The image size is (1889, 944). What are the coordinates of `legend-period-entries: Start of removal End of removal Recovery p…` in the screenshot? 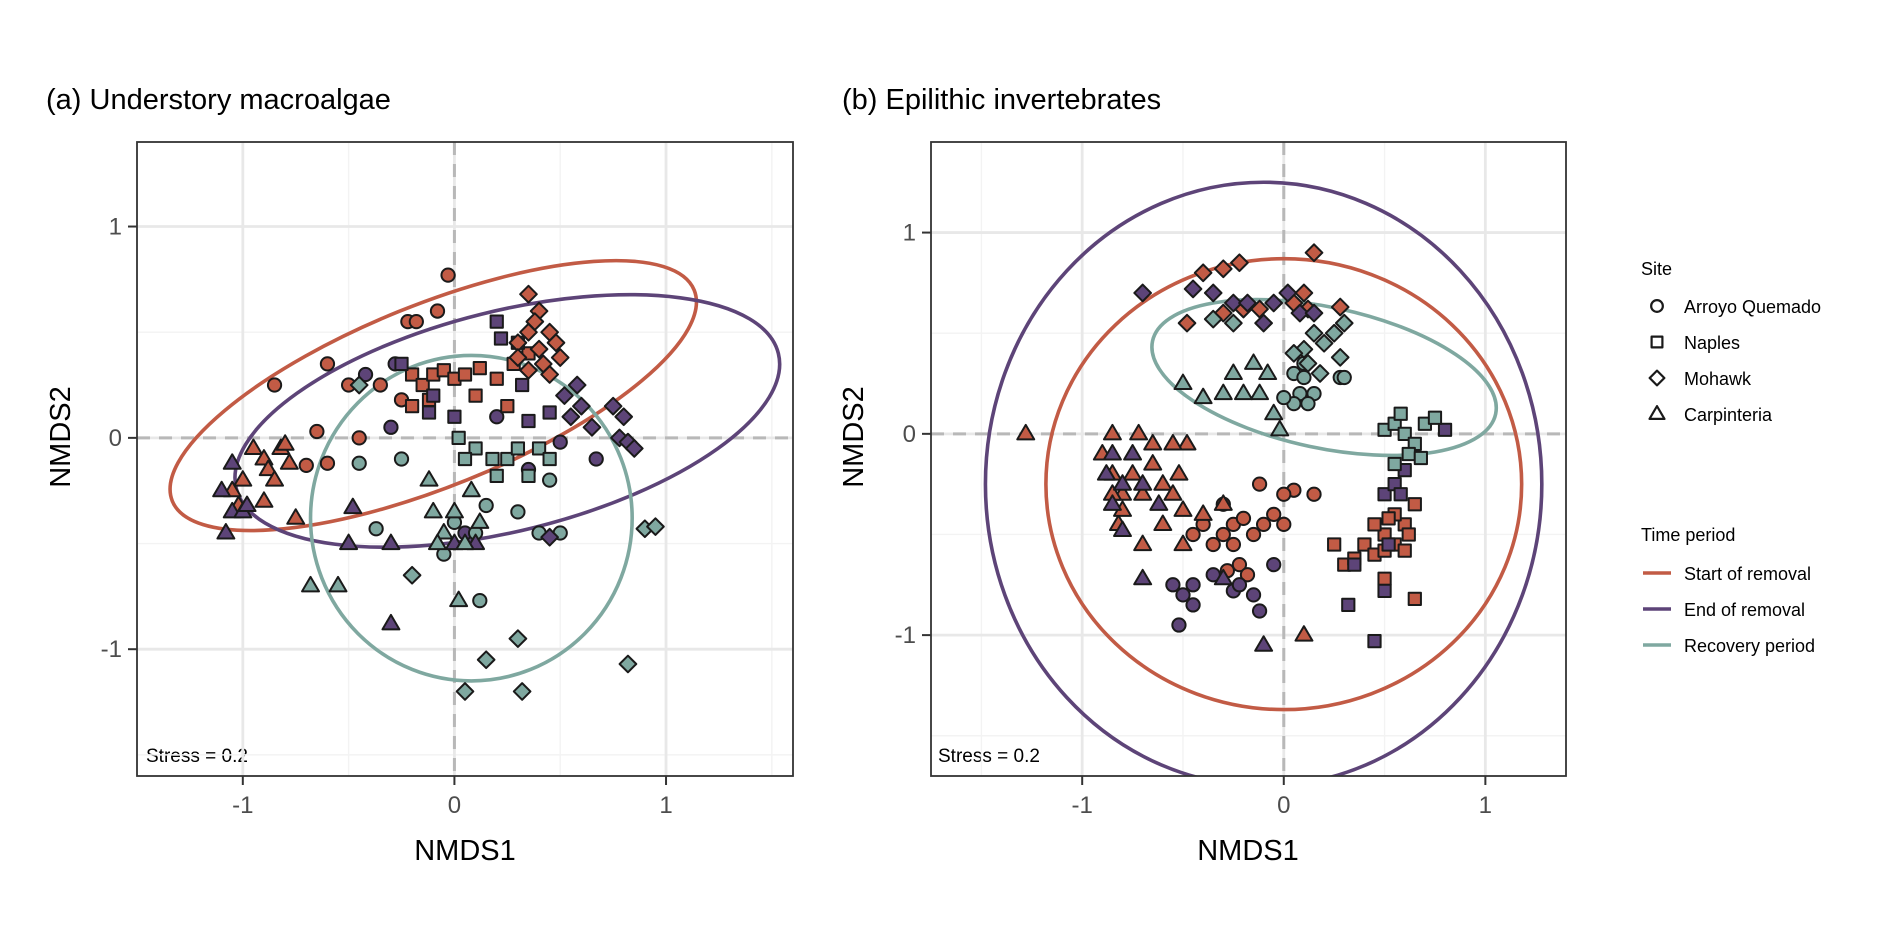 It's located at (1729, 610).